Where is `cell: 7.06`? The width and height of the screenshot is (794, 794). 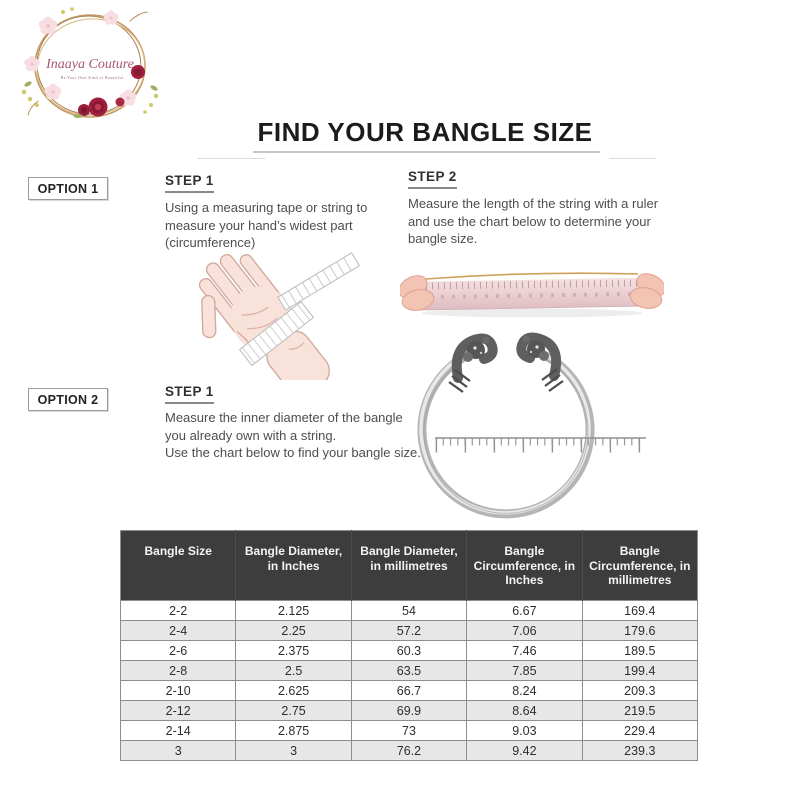
cell: 7.06 is located at coordinates (524, 630).